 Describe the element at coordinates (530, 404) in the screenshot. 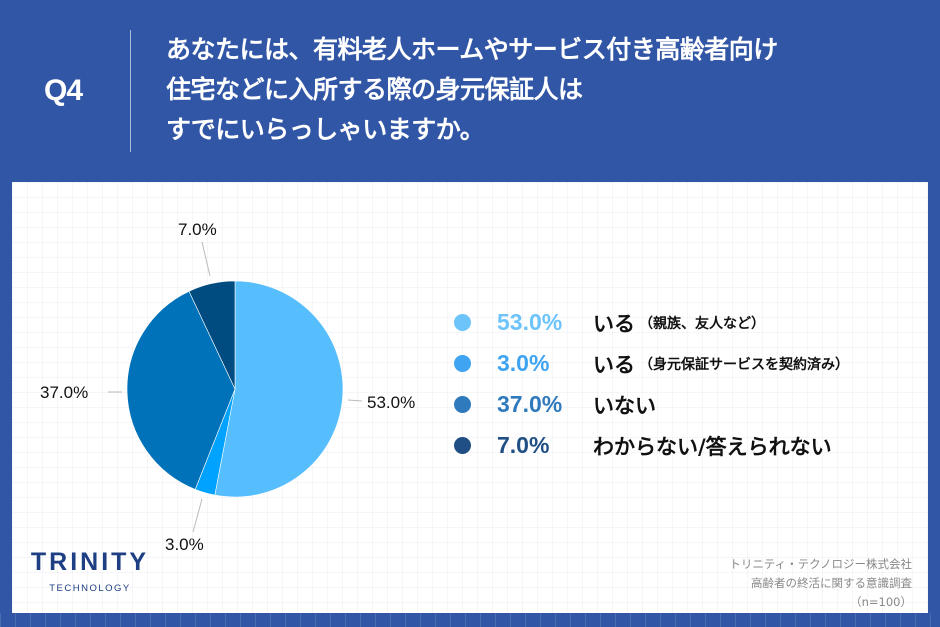

I see `legend-pct: 37.0%` at that location.